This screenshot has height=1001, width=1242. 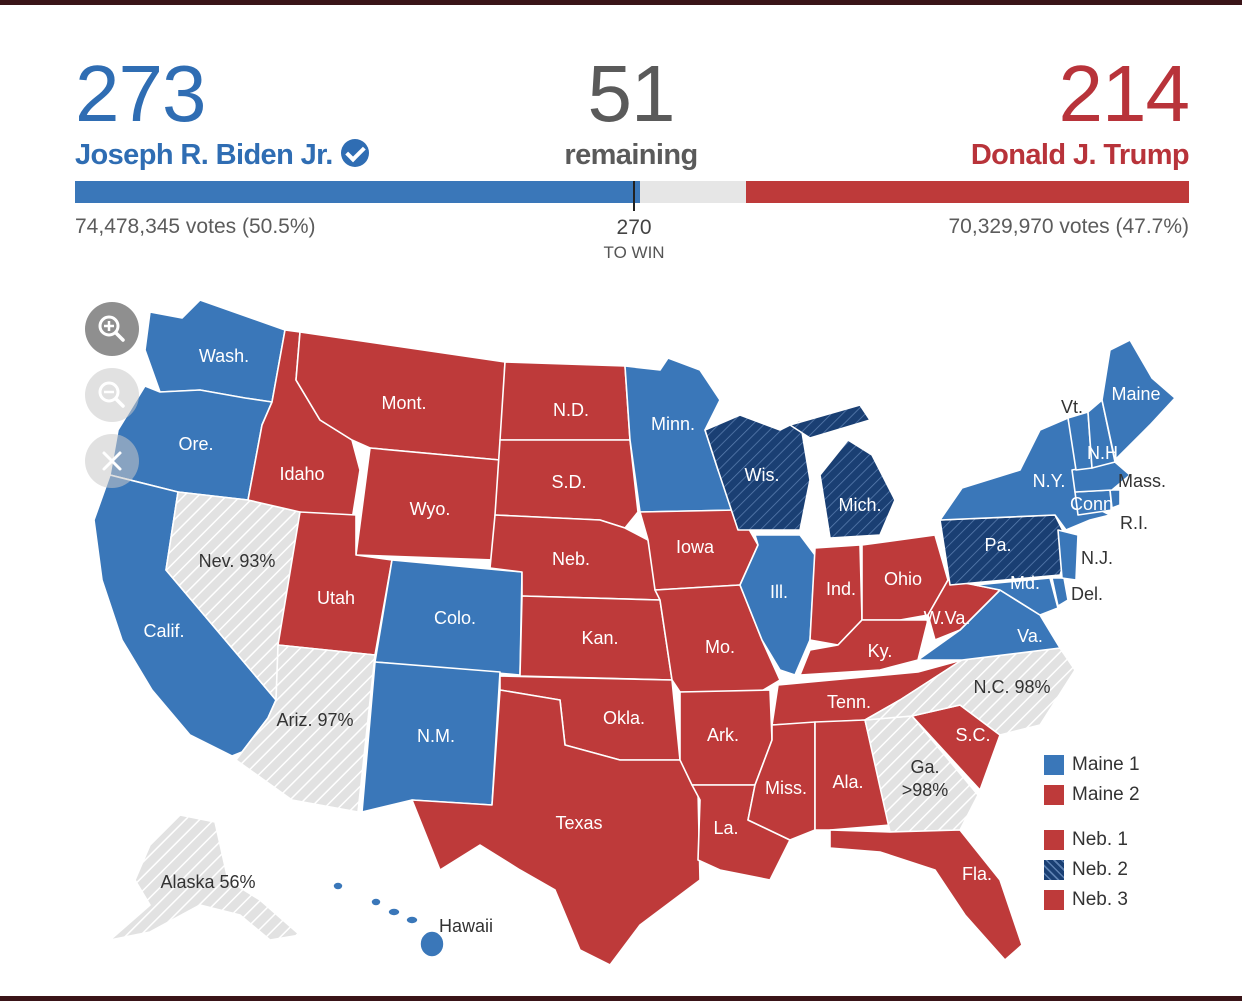 I want to click on label-va: Va., so click(x=1030, y=636).